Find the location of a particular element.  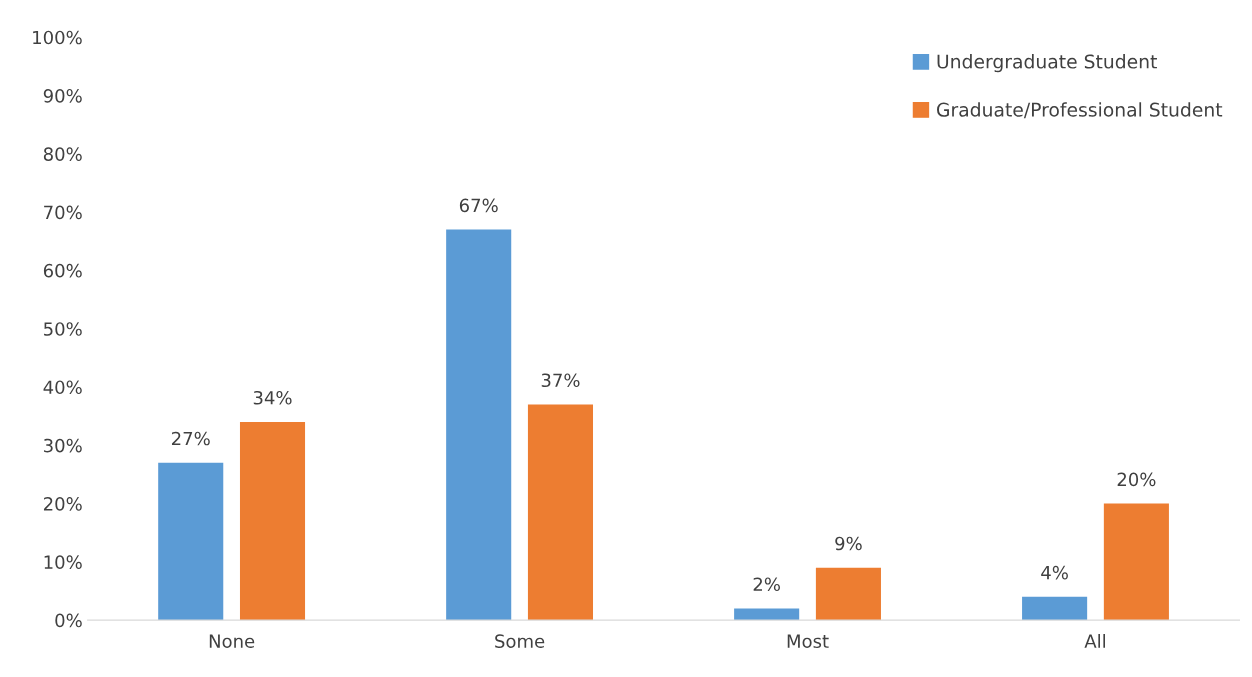

data-label: 37% is located at coordinates (560, 380).